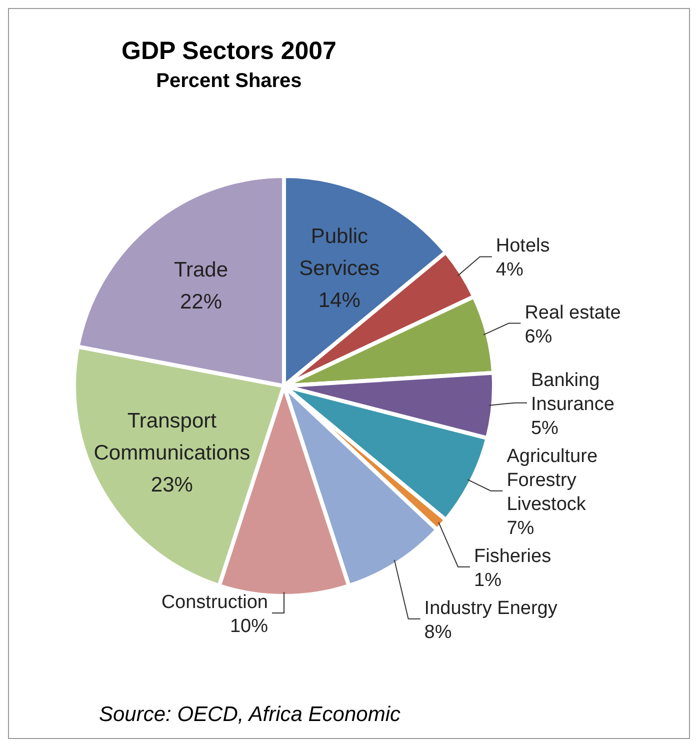 The width and height of the screenshot is (696, 745). Describe the element at coordinates (491, 608) in the screenshot. I see `slice-label: Industry Energy` at that location.